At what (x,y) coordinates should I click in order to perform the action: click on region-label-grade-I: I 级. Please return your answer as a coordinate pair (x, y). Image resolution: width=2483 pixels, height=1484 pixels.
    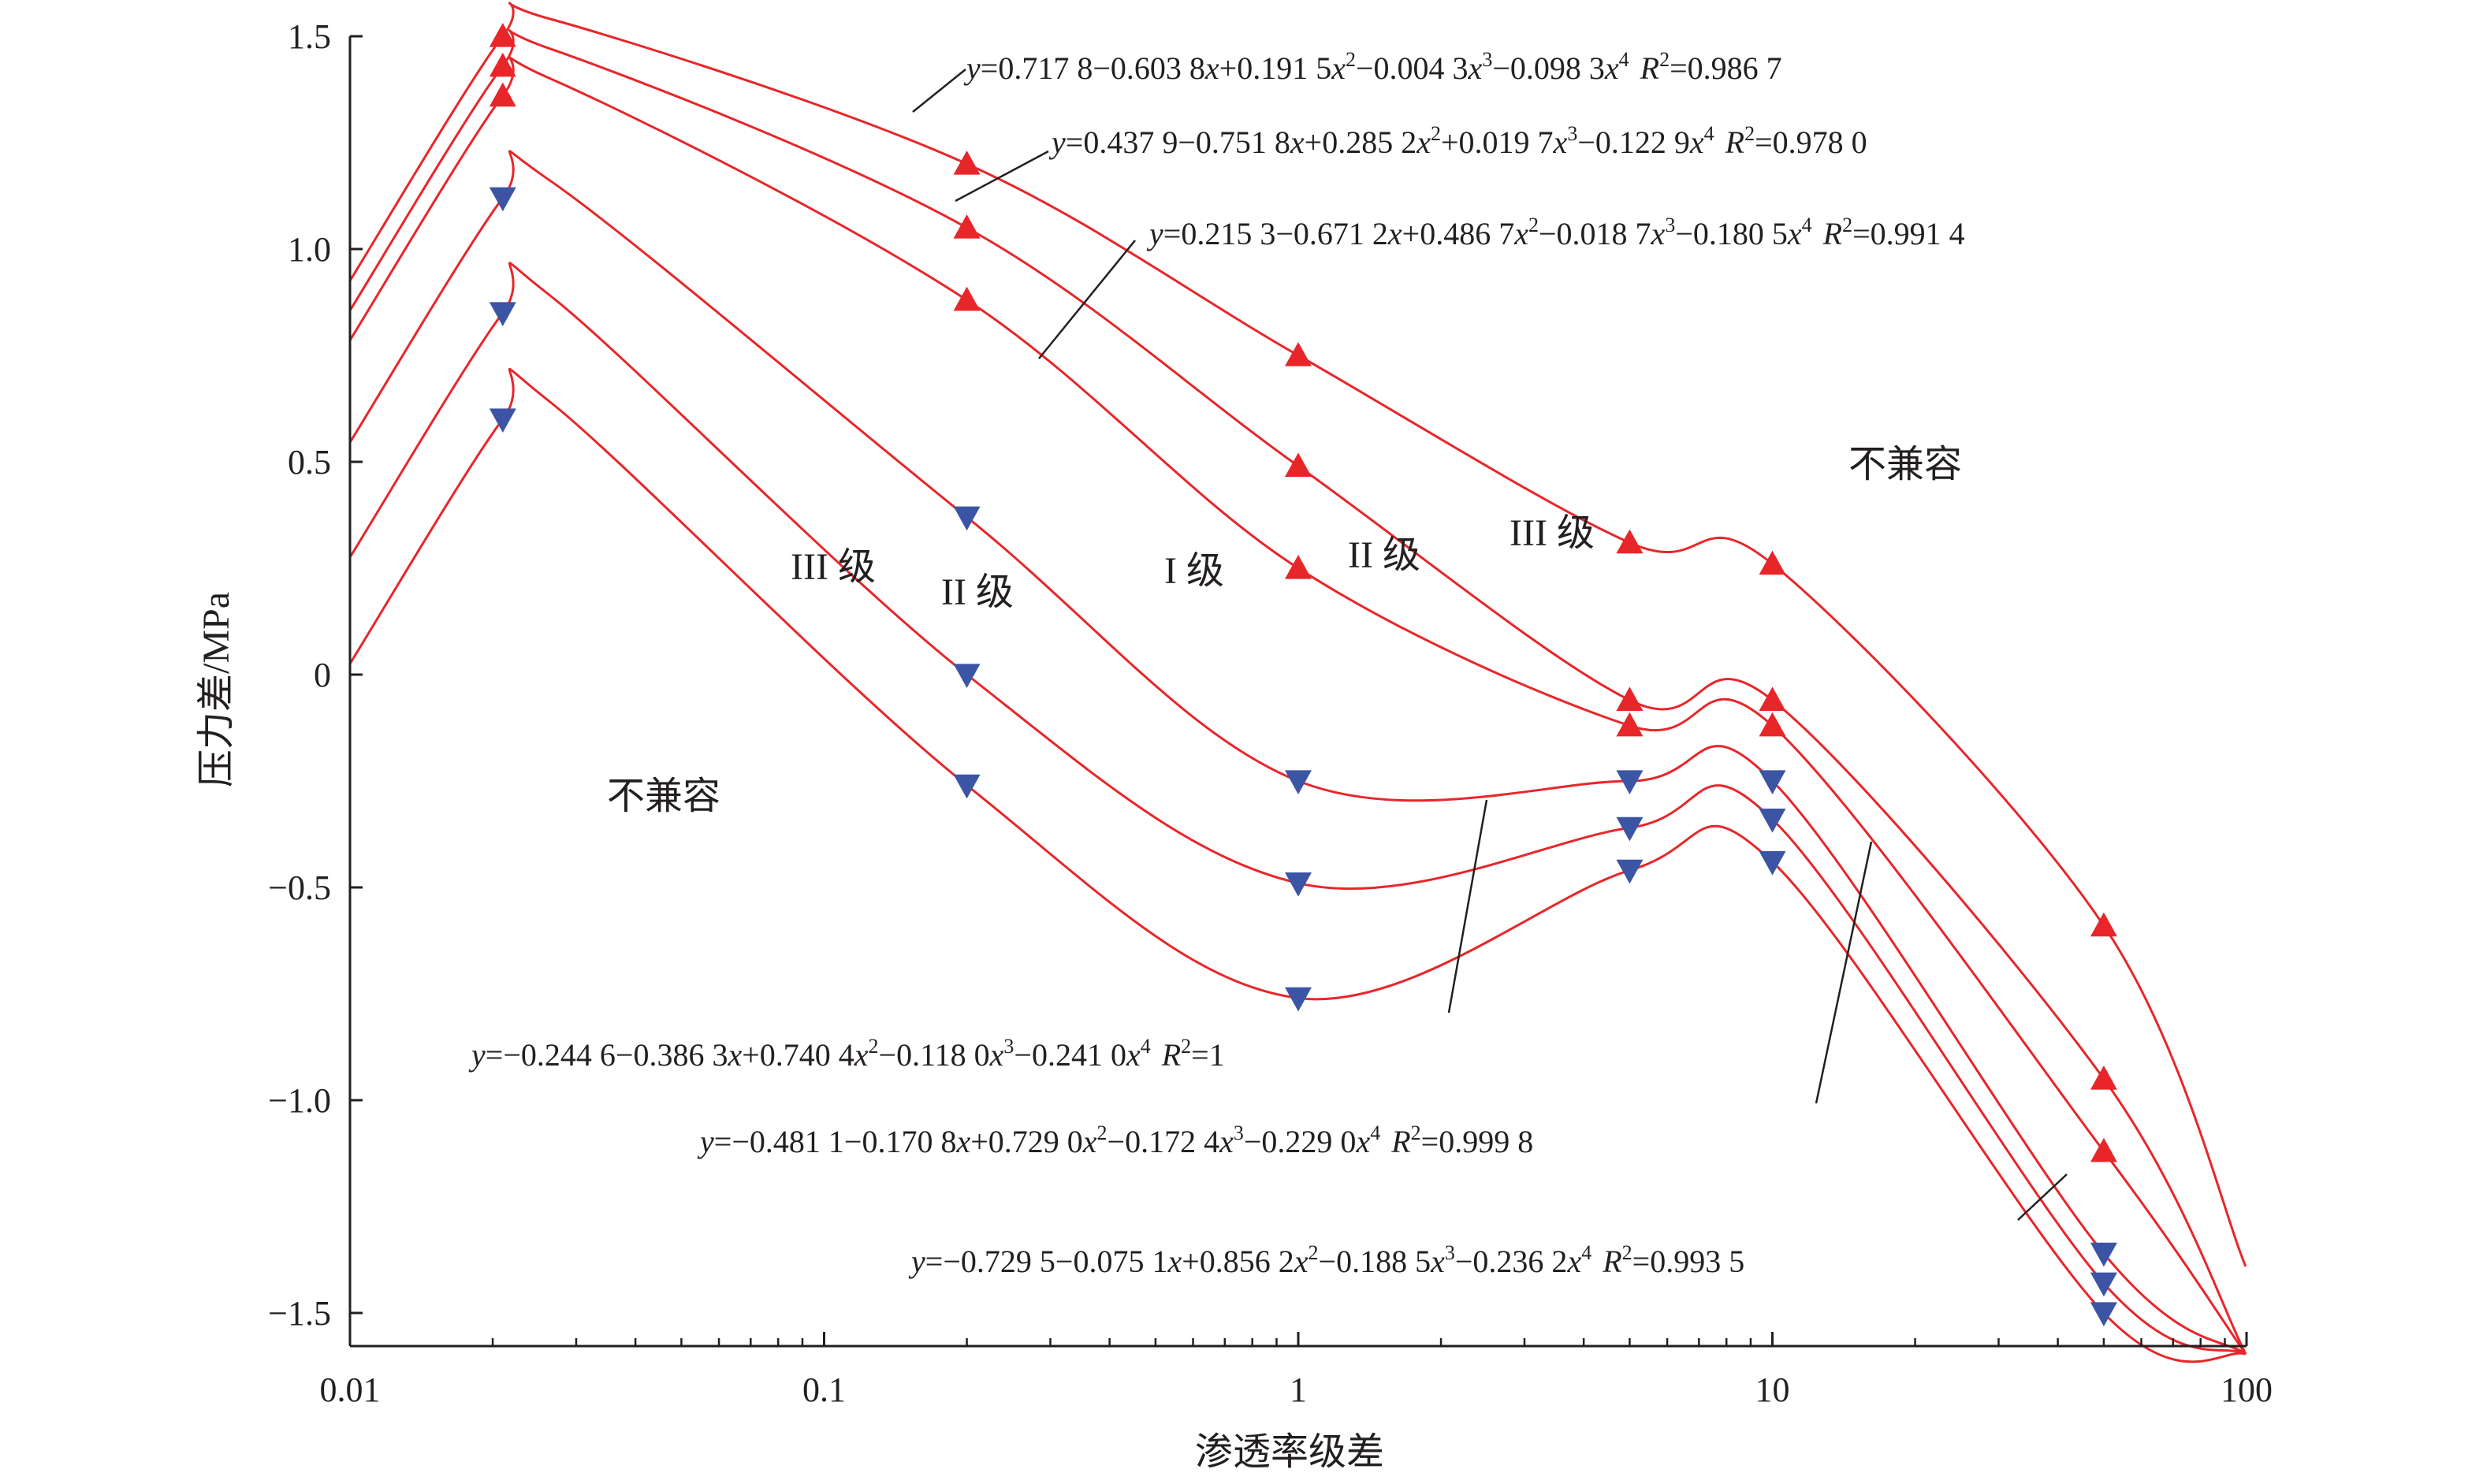
    Looking at the image, I should click on (1194, 571).